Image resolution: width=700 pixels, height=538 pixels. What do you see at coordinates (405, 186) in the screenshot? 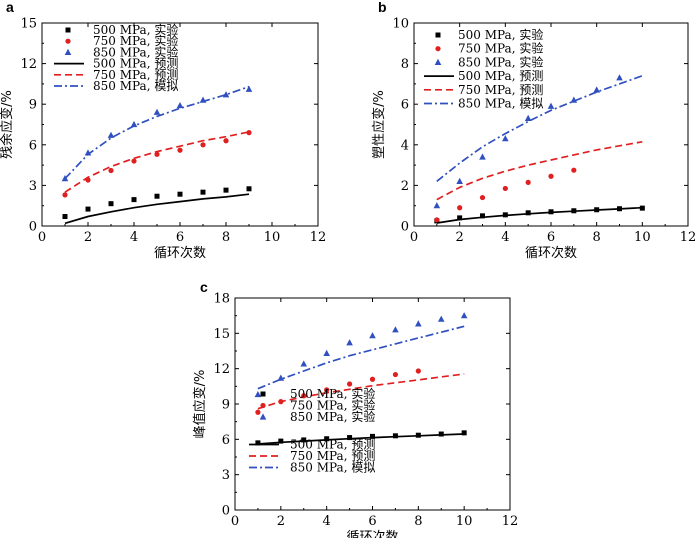
I see `y-tick-label: 2` at bounding box center [405, 186].